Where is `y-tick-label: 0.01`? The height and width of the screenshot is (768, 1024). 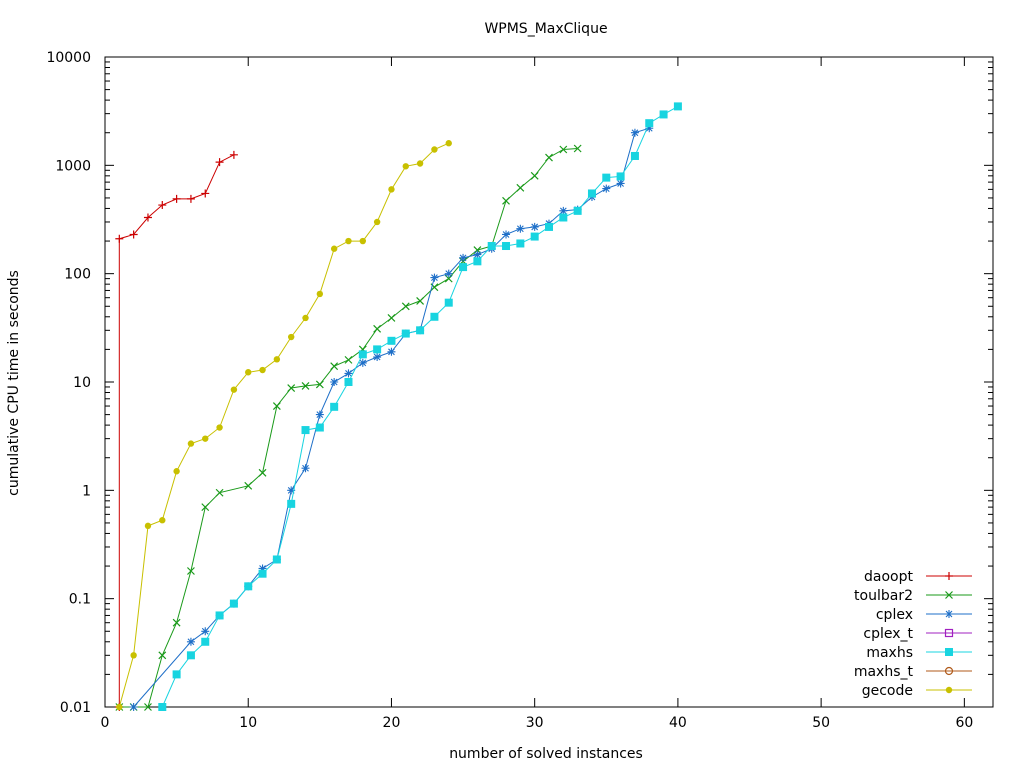
y-tick-label: 0.01 is located at coordinates (75, 708).